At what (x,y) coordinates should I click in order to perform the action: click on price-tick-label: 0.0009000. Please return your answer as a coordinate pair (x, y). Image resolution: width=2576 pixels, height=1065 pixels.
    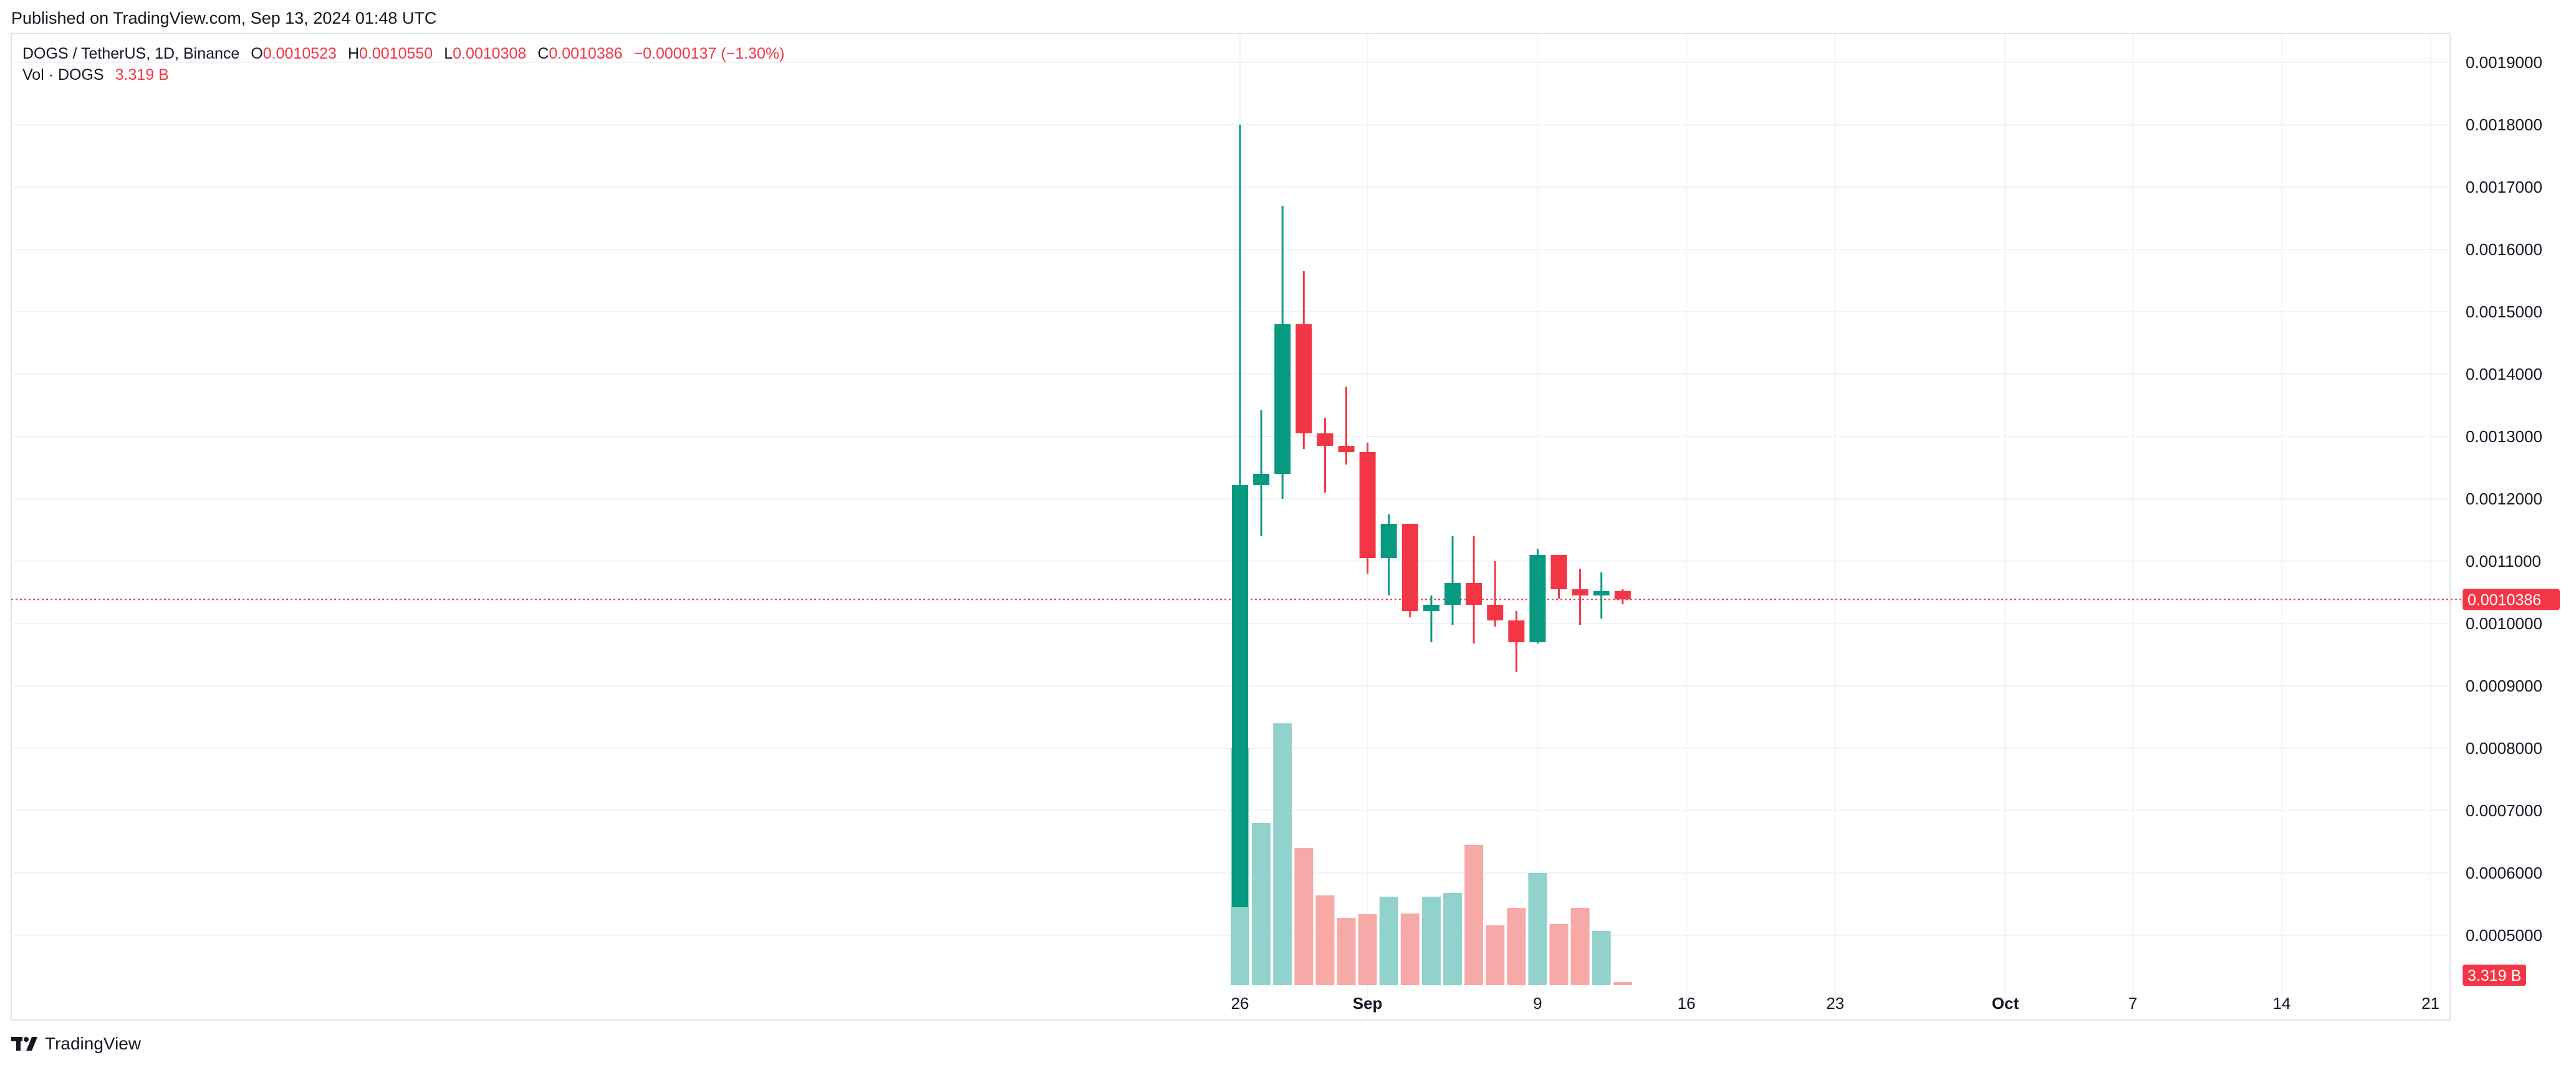
    Looking at the image, I should click on (2504, 686).